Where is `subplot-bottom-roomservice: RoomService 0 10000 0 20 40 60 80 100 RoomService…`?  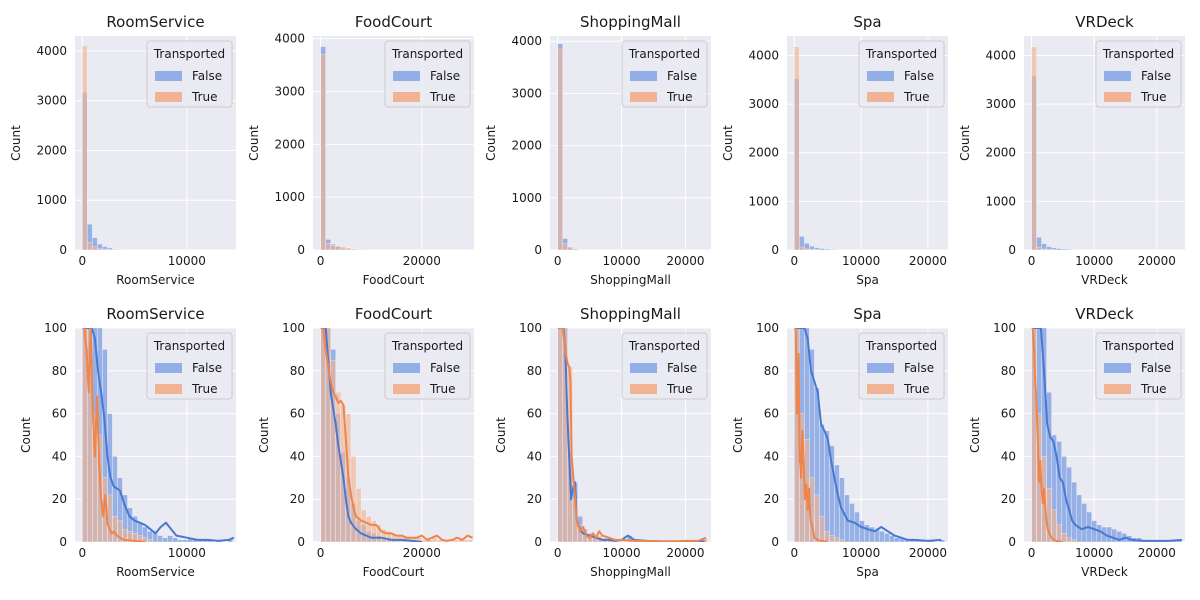
subplot-bottom-roomservice: RoomService 0 10000 0 20 40 60 80 100 RoomService… is located at coordinates (127, 442).